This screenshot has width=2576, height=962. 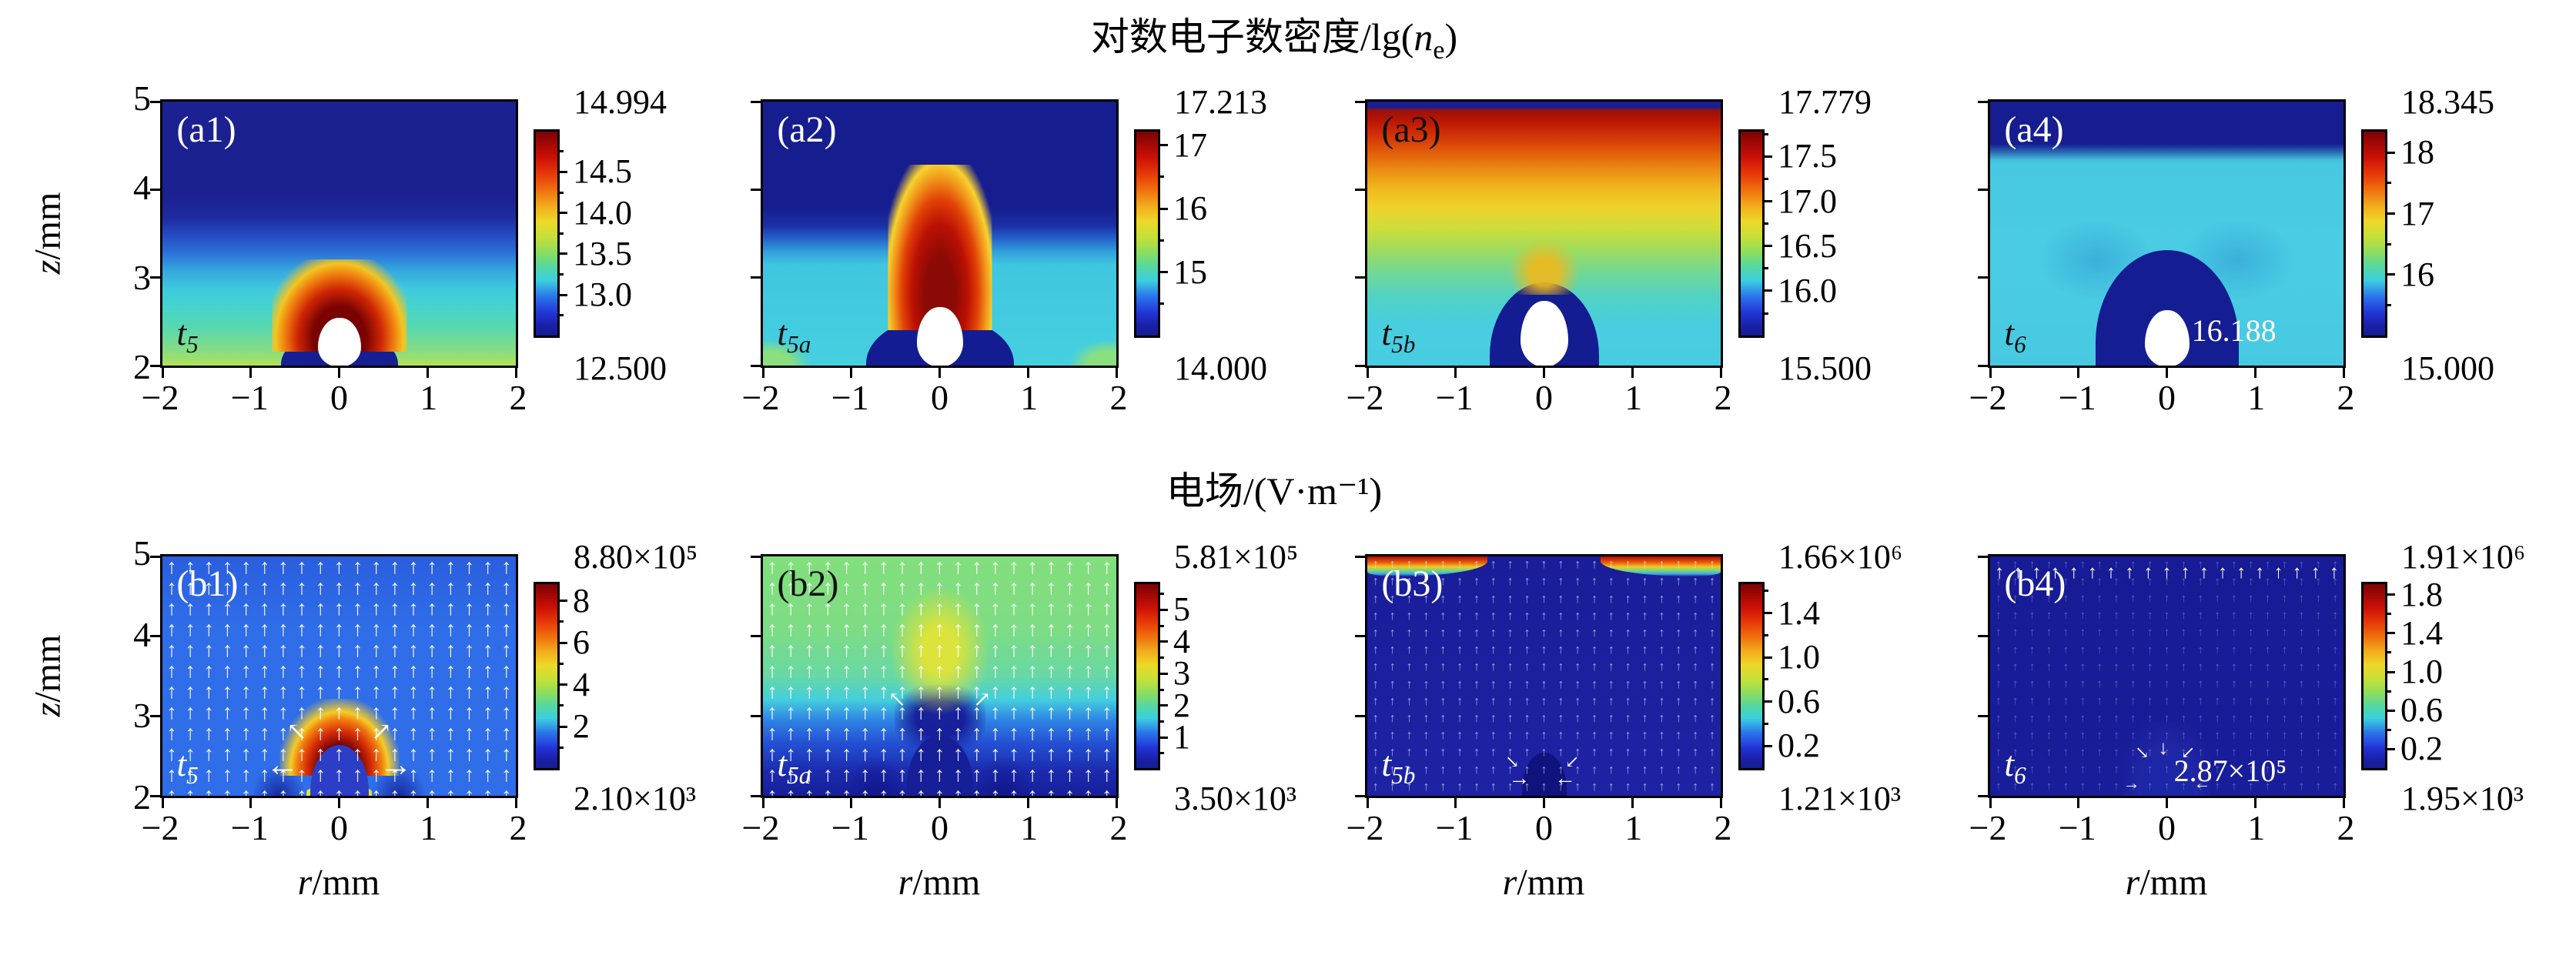 I want to click on panel-label: (b3), so click(x=1413, y=583).